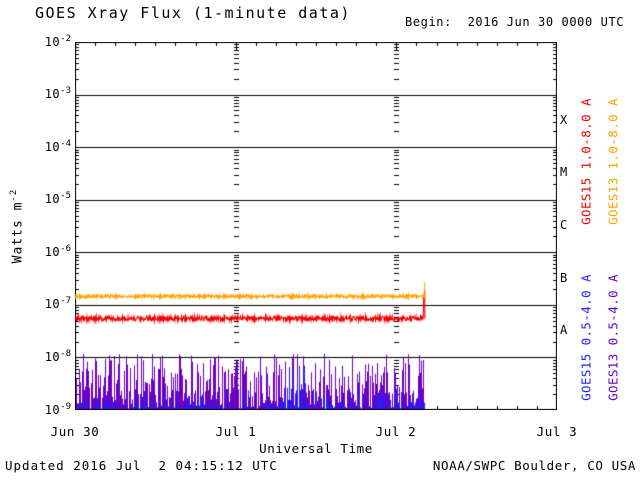 This screenshot has width=640, height=480. What do you see at coordinates (57, 304) in the screenshot?
I see `y-tick-label: 10-7` at bounding box center [57, 304].